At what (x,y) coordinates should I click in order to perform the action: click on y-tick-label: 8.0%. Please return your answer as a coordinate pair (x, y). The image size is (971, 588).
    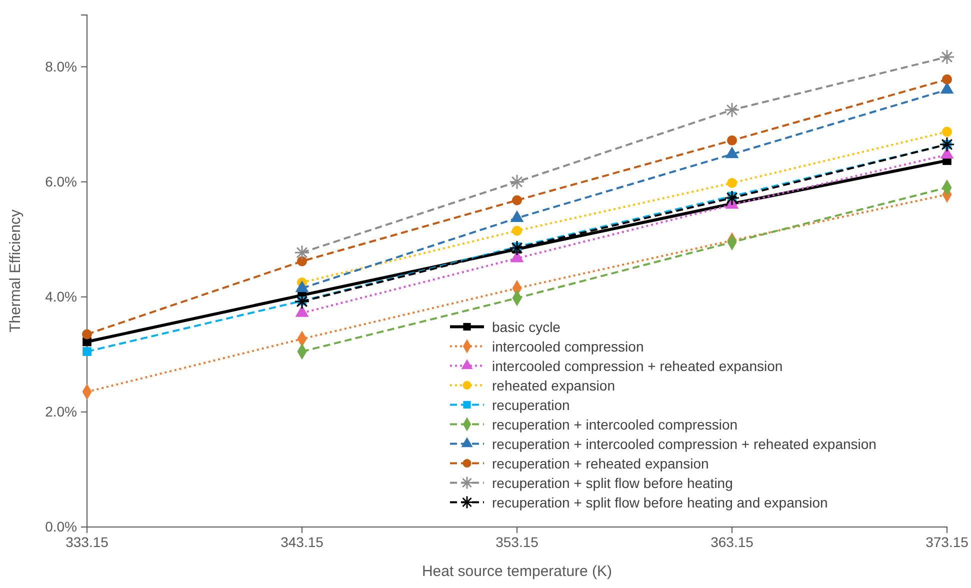
    Looking at the image, I should click on (61, 66).